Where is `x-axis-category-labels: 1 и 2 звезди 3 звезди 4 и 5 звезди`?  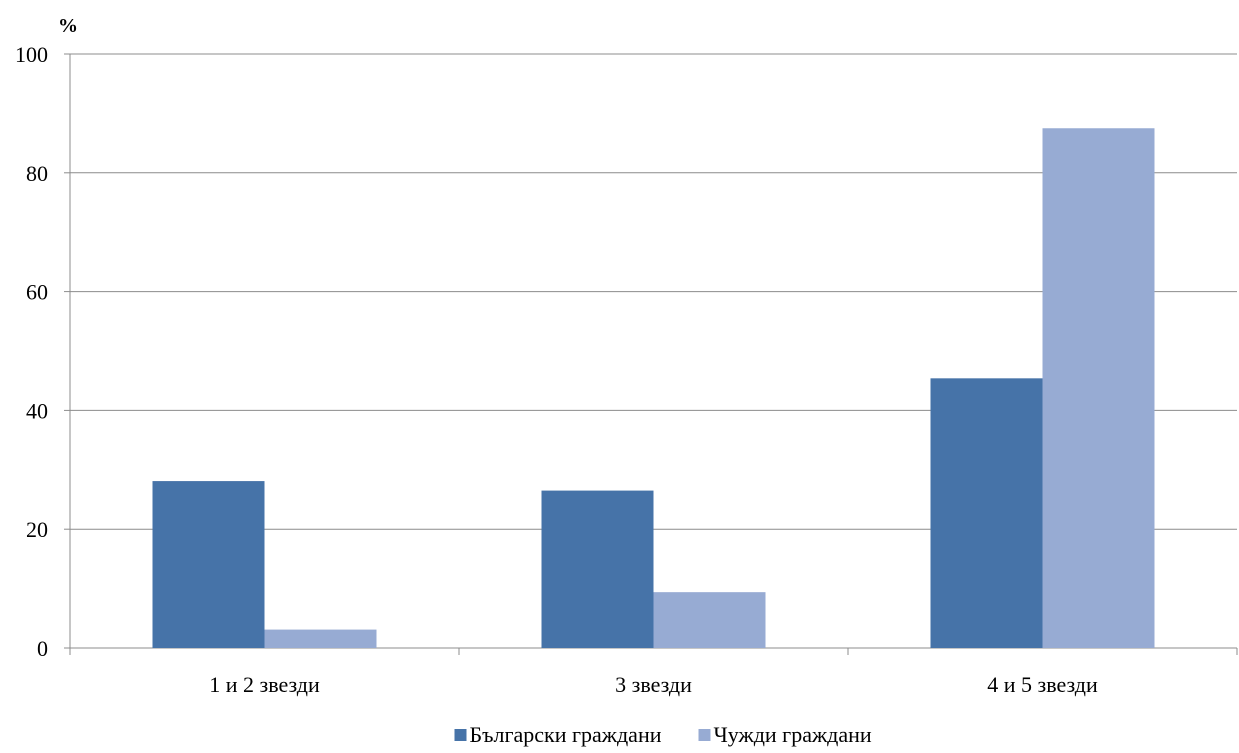
x-axis-category-labels: 1 и 2 звезди 3 звезди 4 и 5 звезди is located at coordinates (653, 684).